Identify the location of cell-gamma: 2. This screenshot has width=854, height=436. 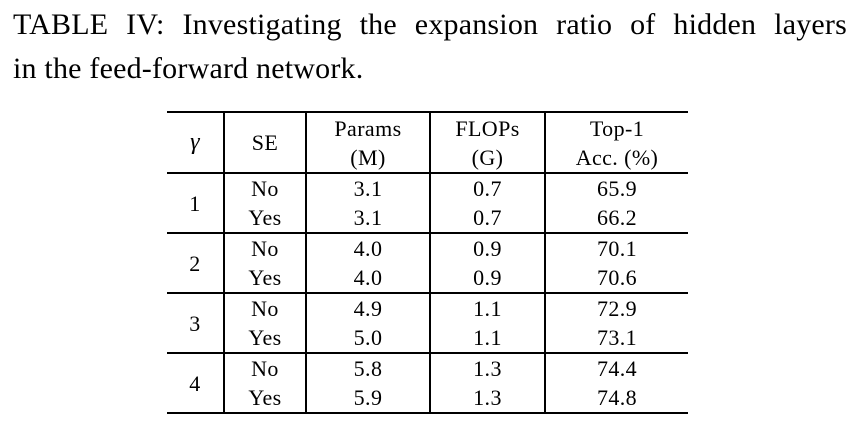
(196, 263).